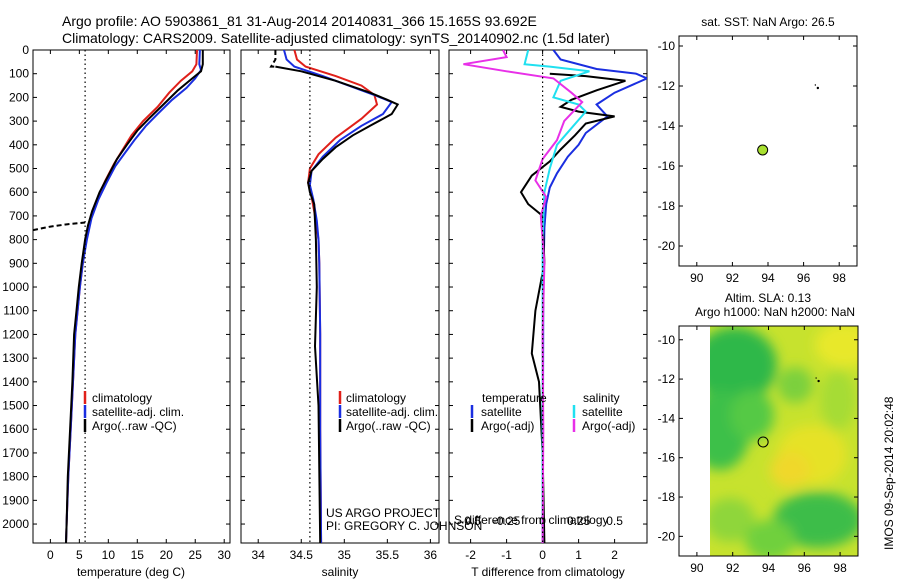 Image resolution: width=900 pixels, height=580 pixels. Describe the element at coordinates (507, 521) in the screenshot. I see `s-tick-label: -0.25` at that location.